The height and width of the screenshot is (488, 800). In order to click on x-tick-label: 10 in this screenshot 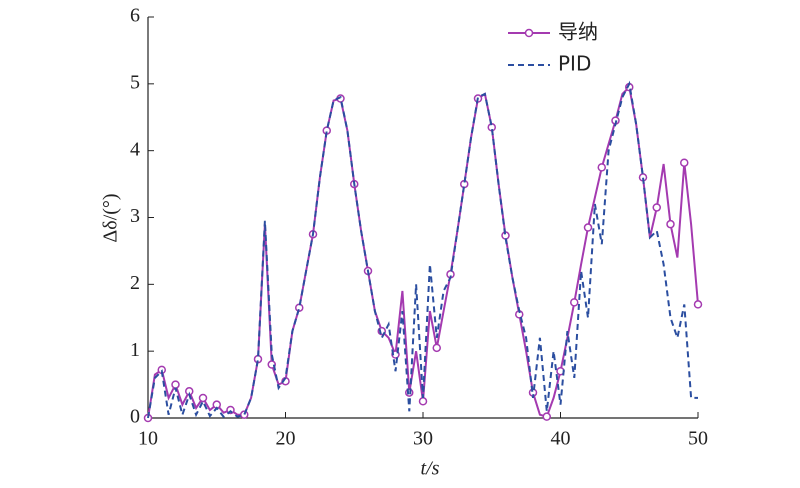, I will do `click(148, 439)`.